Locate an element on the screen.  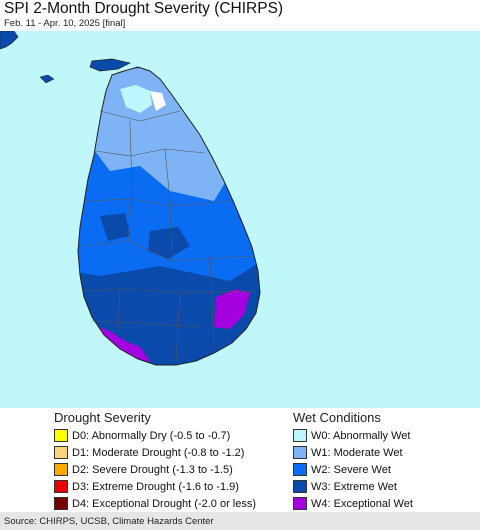
legend-item-w0: W0: Abnormally Wet is located at coordinates (353, 435).